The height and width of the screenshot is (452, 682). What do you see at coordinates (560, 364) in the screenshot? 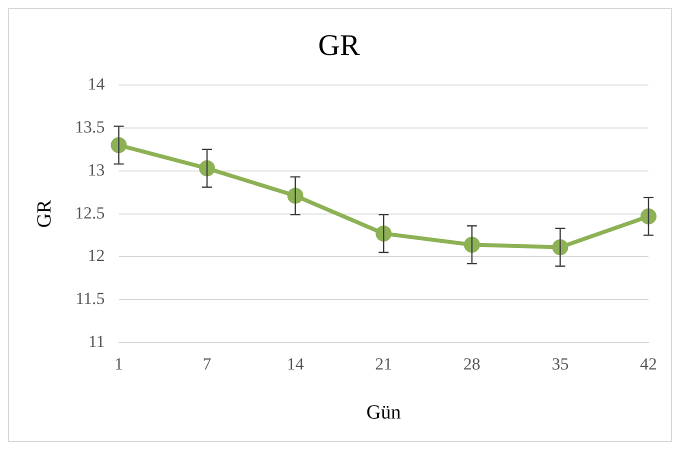
I see `x-tick-label: 35` at bounding box center [560, 364].